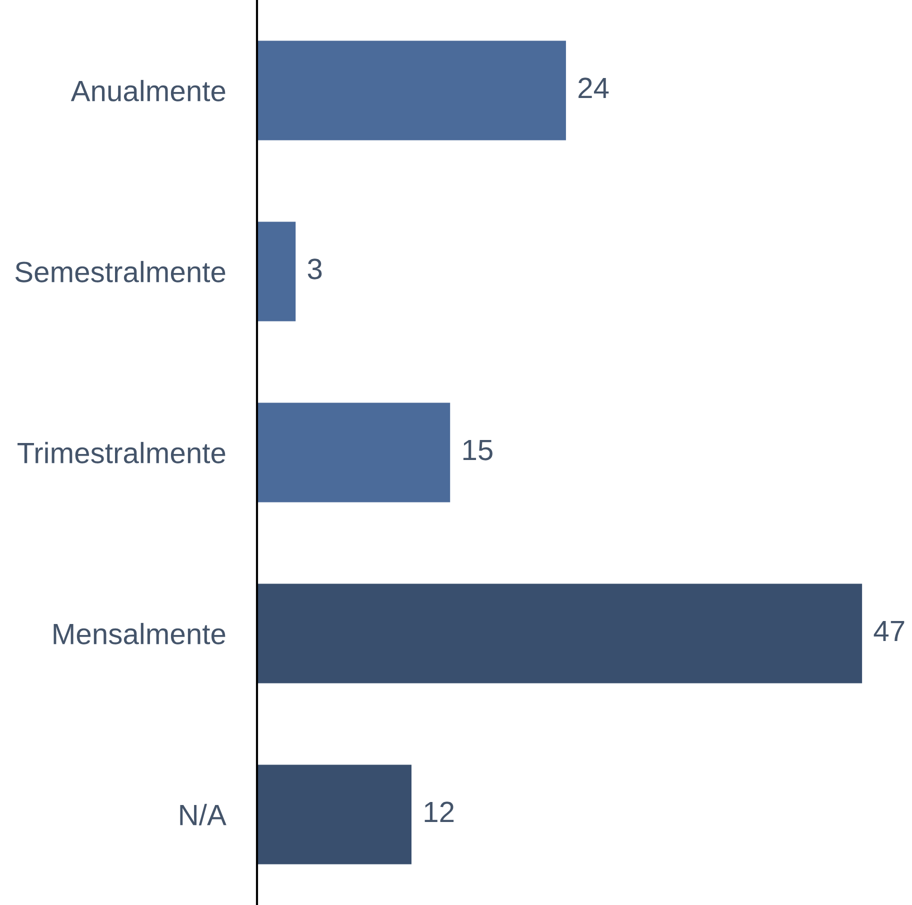  Describe the element at coordinates (148, 91) in the screenshot. I see `y-tick-label: Anualmente` at that location.